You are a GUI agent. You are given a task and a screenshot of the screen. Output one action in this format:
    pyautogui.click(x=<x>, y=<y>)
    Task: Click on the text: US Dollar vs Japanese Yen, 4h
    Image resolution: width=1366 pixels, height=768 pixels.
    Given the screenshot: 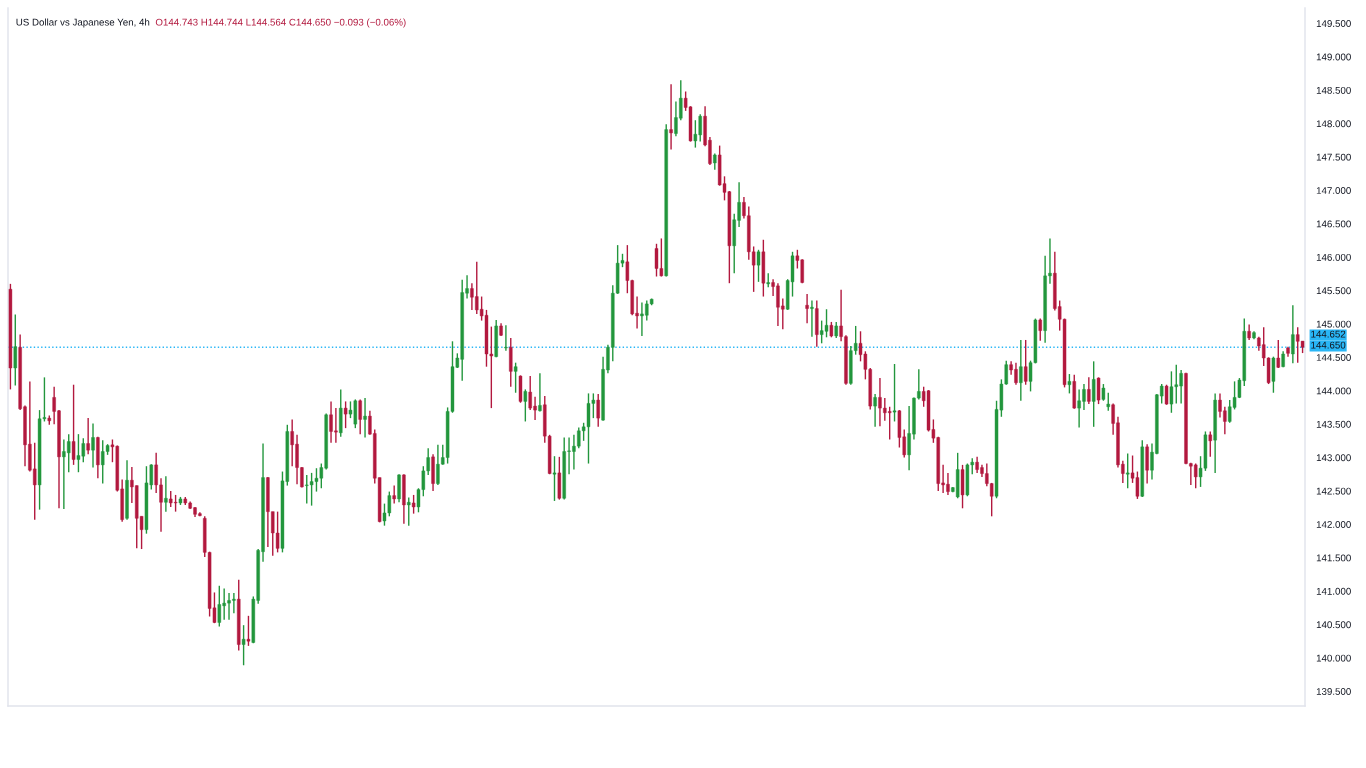 What is the action you would take?
    pyautogui.click(x=83, y=23)
    